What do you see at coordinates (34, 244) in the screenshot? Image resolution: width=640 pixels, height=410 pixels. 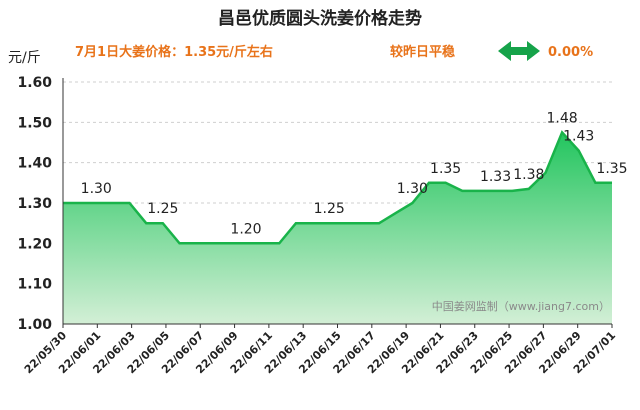 I see `y-tick-label: 1.20` at bounding box center [34, 244].